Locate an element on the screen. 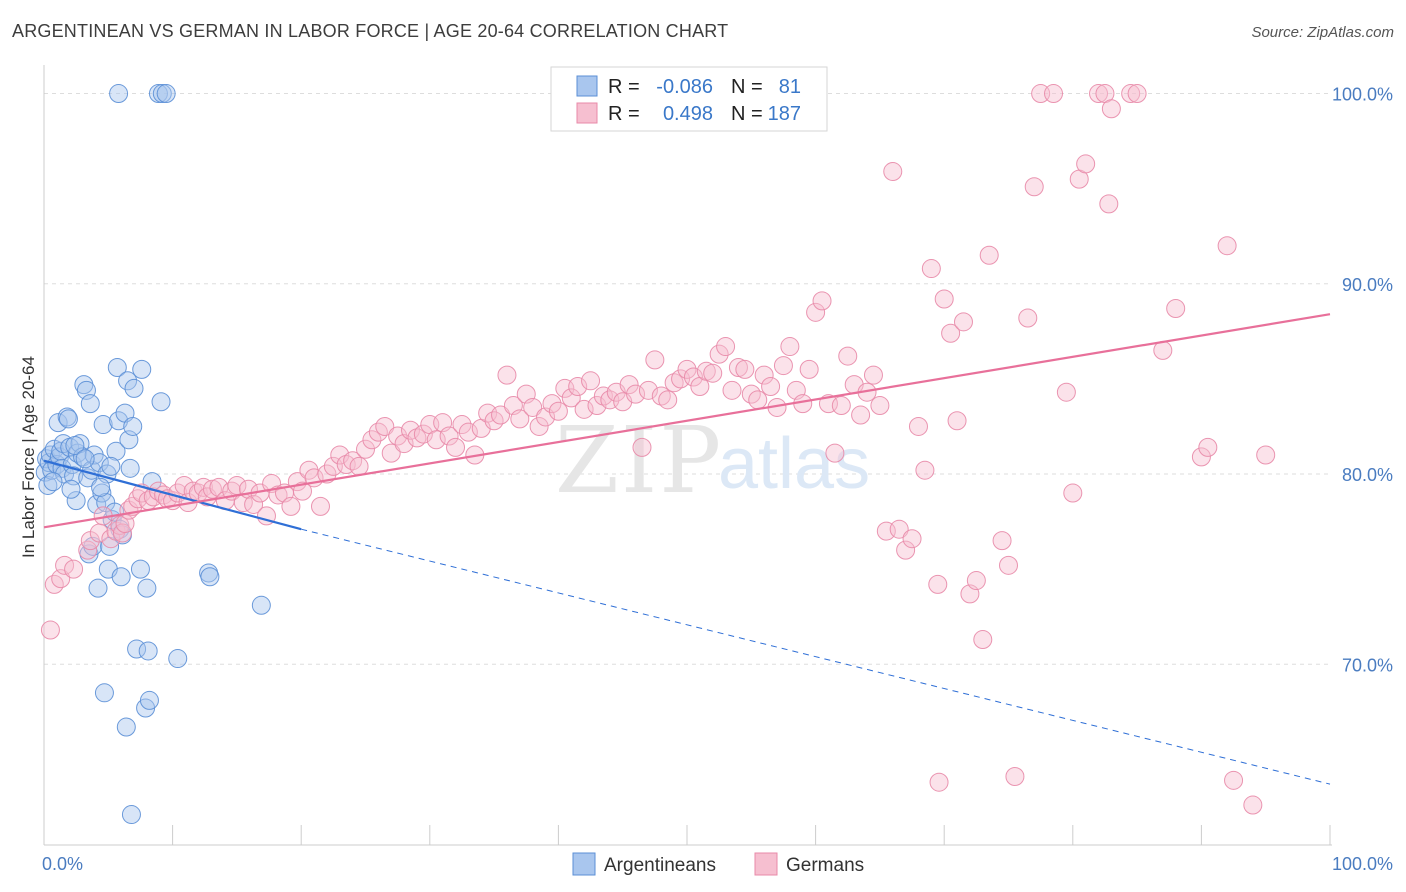 The height and width of the screenshot is (892, 1406). legend-n-value-2: 187 is located at coordinates (784, 114).